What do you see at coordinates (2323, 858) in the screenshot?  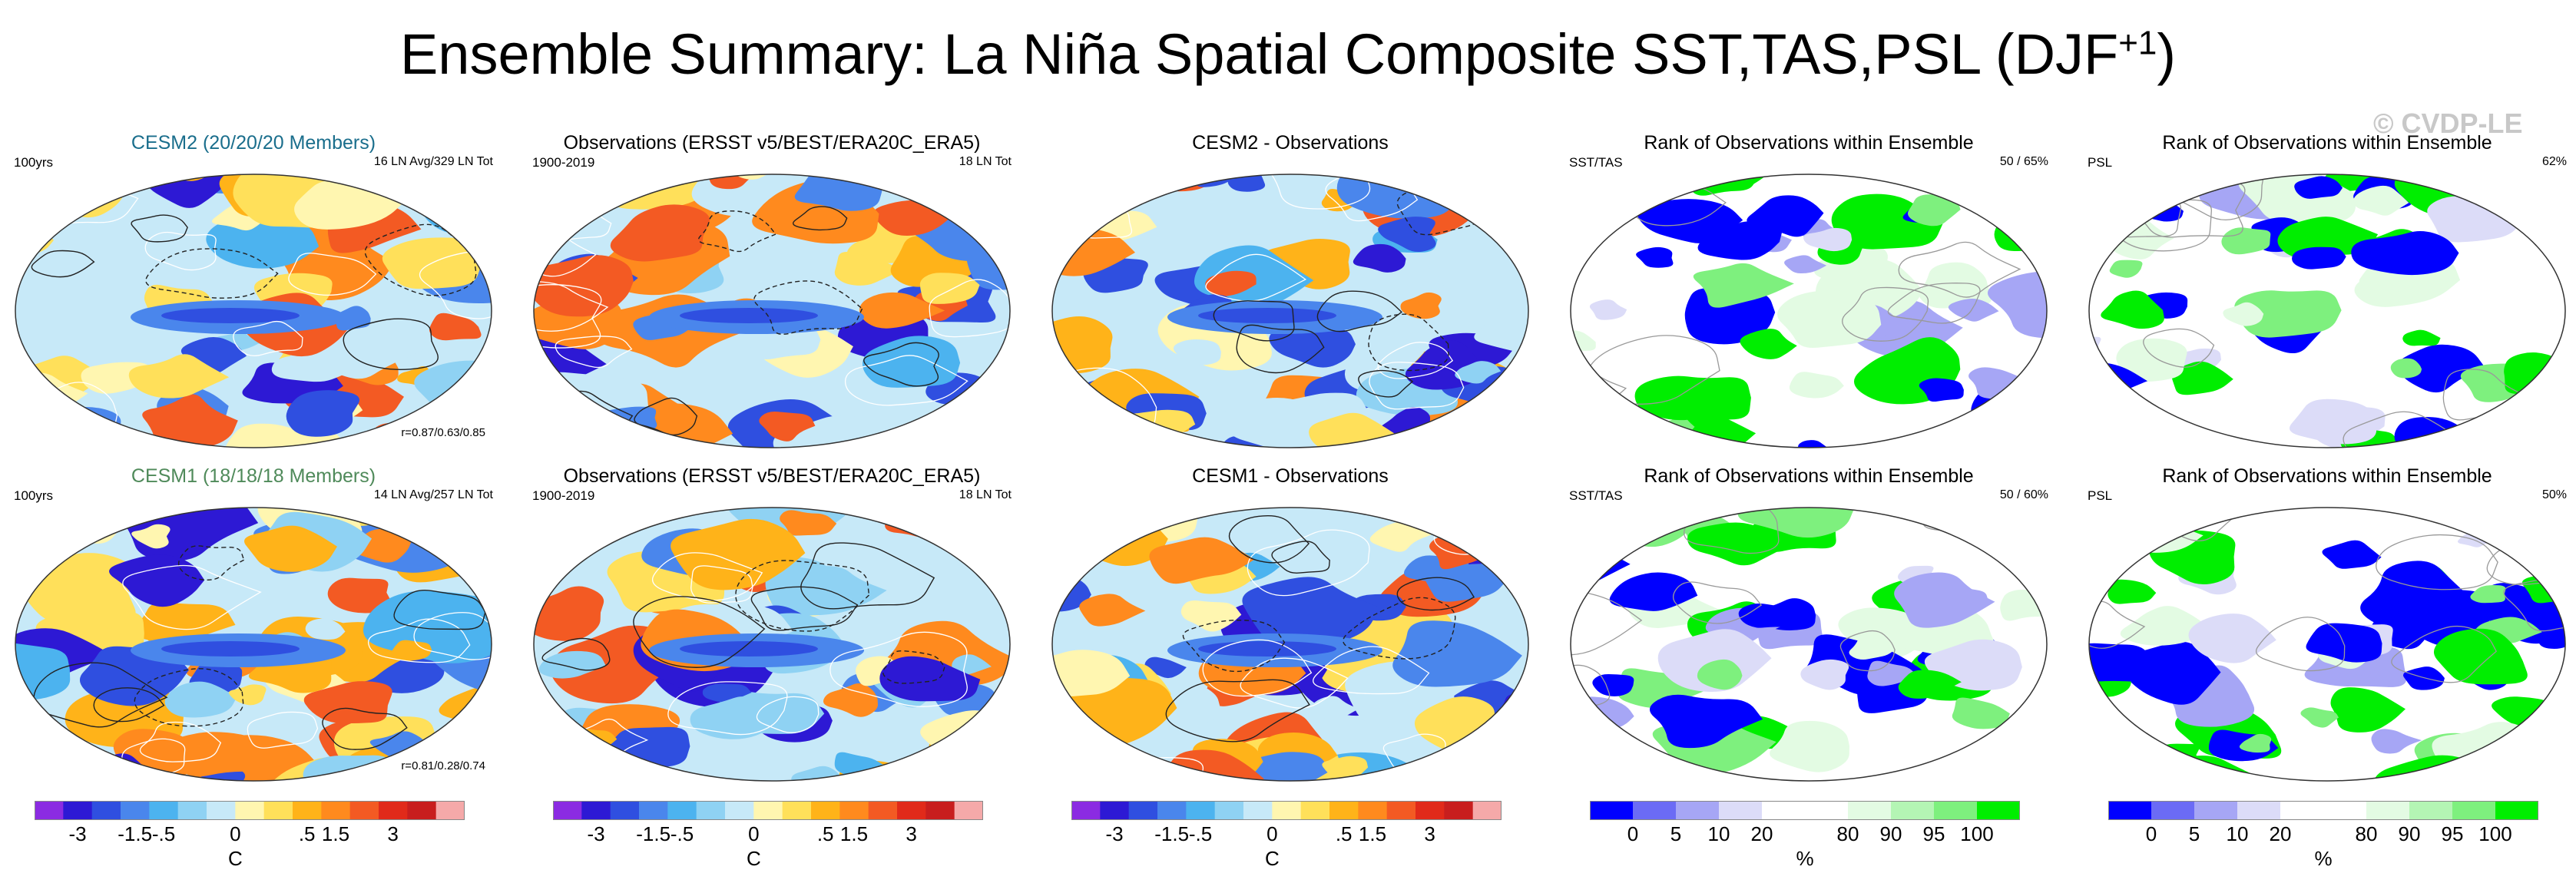 I see `colorbar-unit: %` at bounding box center [2323, 858].